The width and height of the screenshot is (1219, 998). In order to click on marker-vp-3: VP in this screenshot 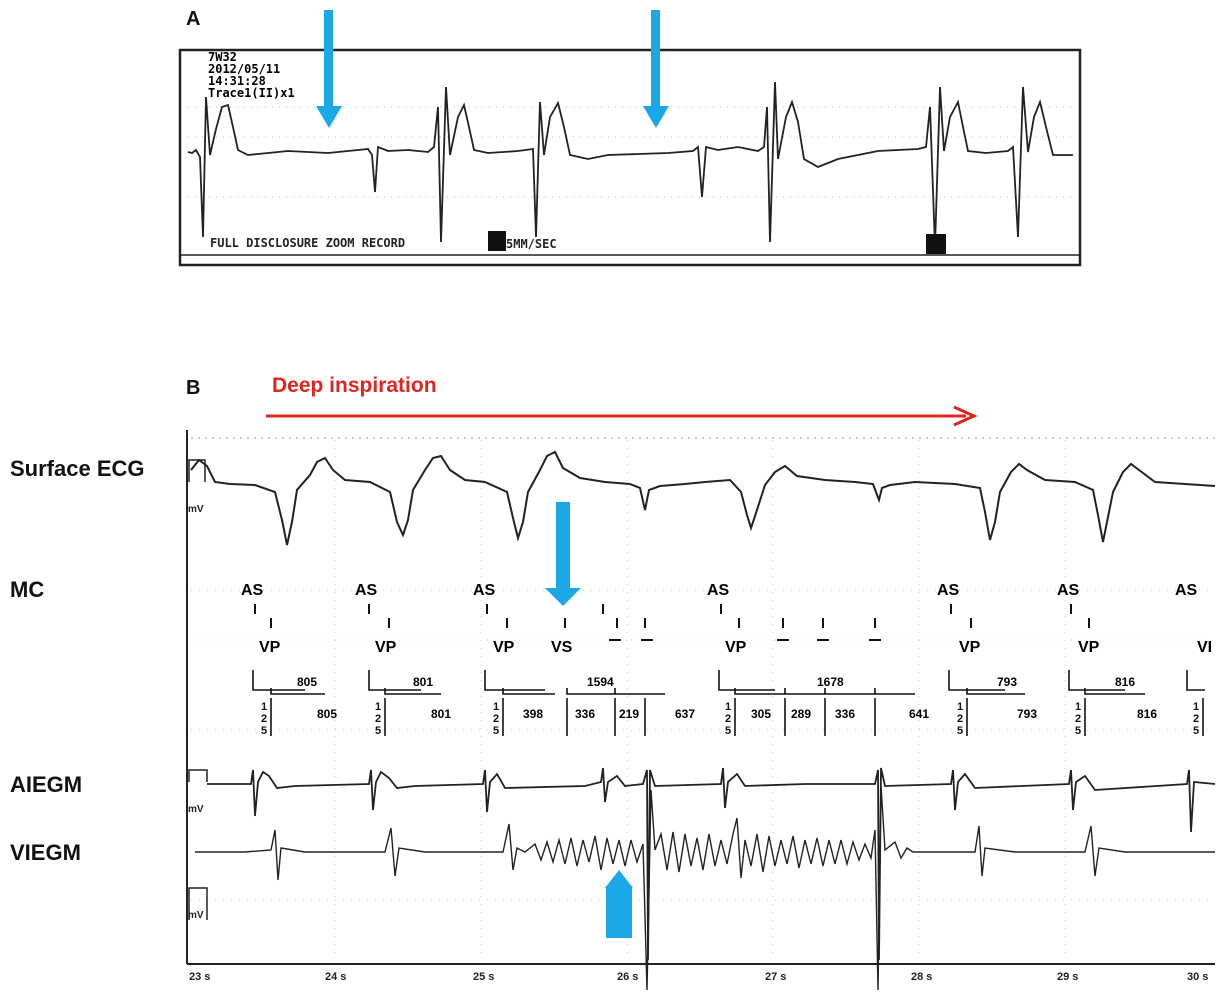, I will do `click(504, 647)`.